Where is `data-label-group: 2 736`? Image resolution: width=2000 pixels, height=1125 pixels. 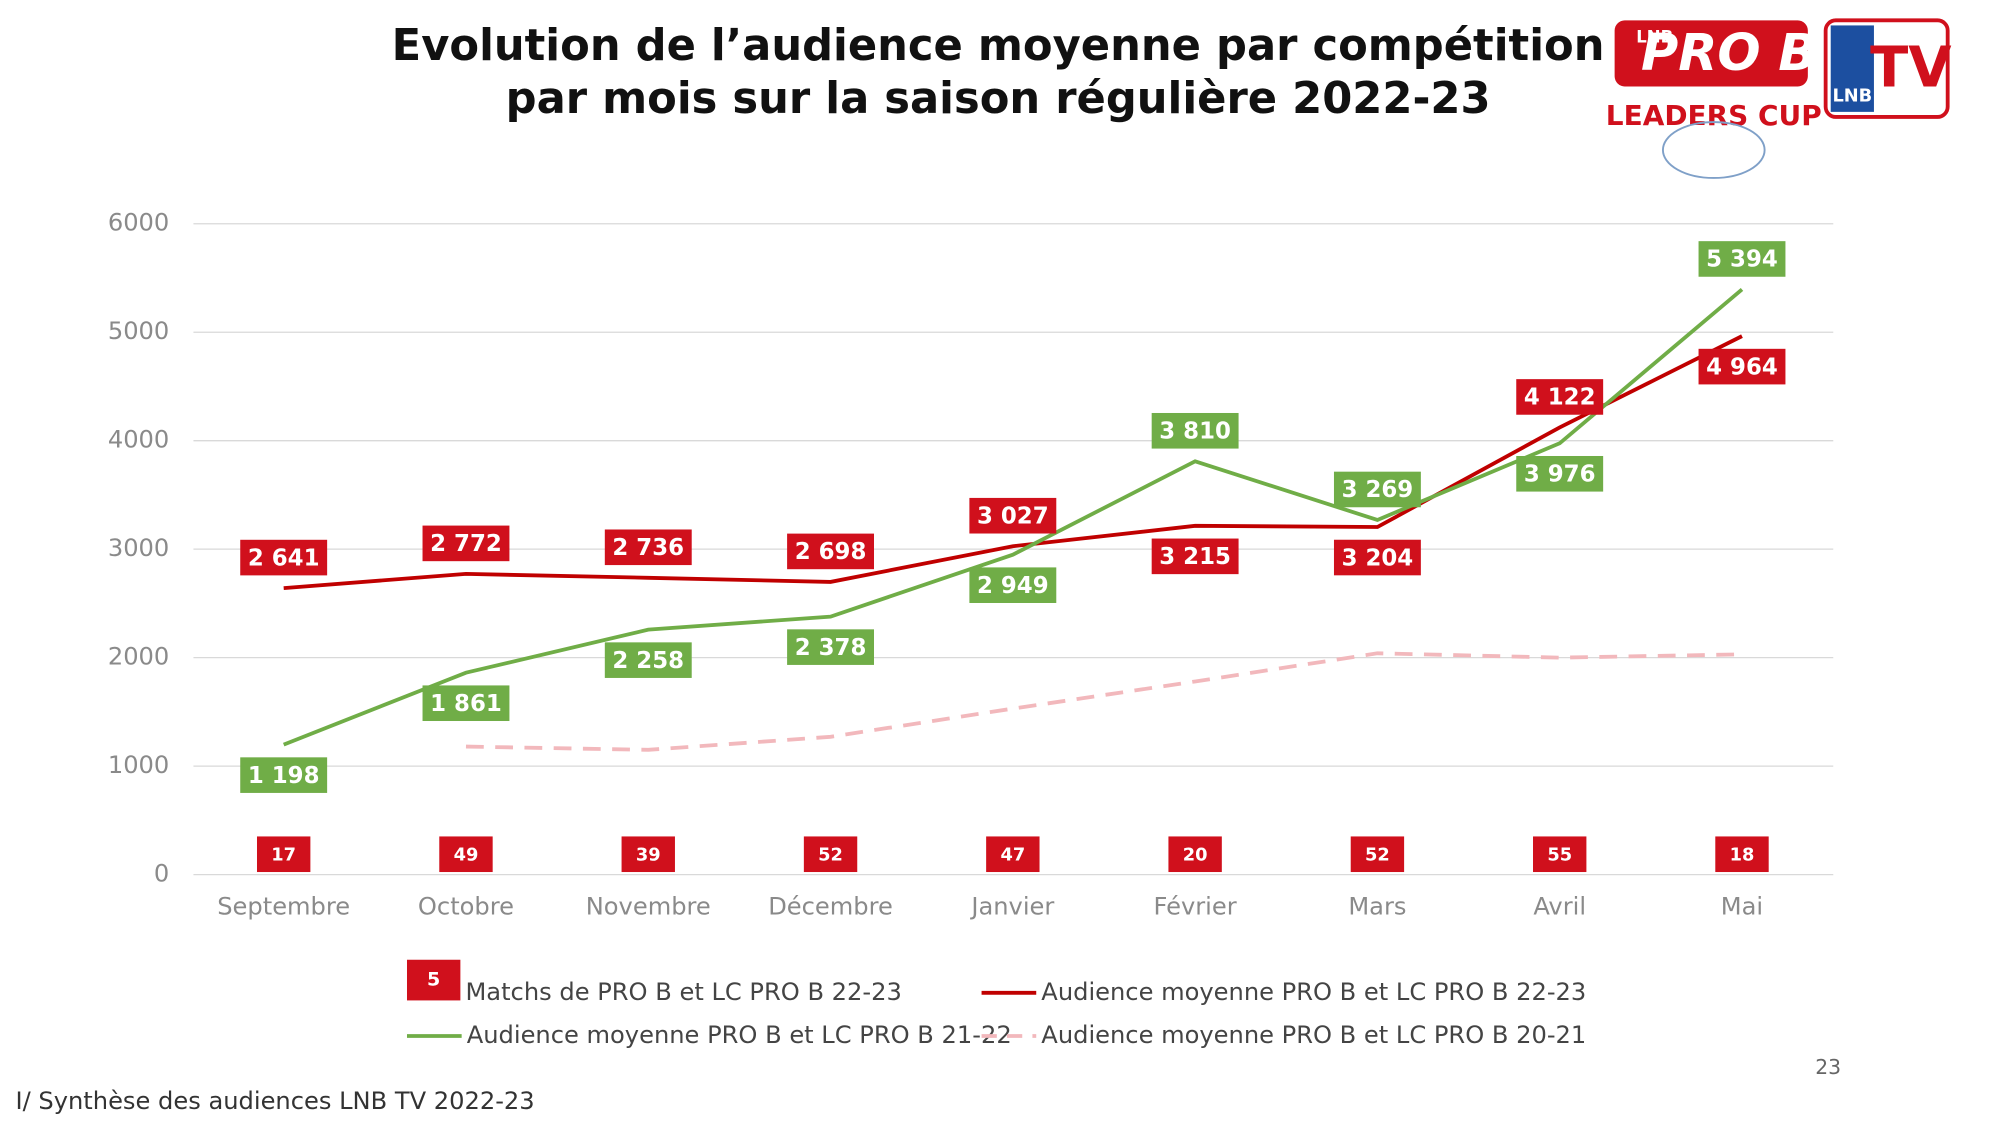 data-label-group: 2 736 is located at coordinates (648, 547).